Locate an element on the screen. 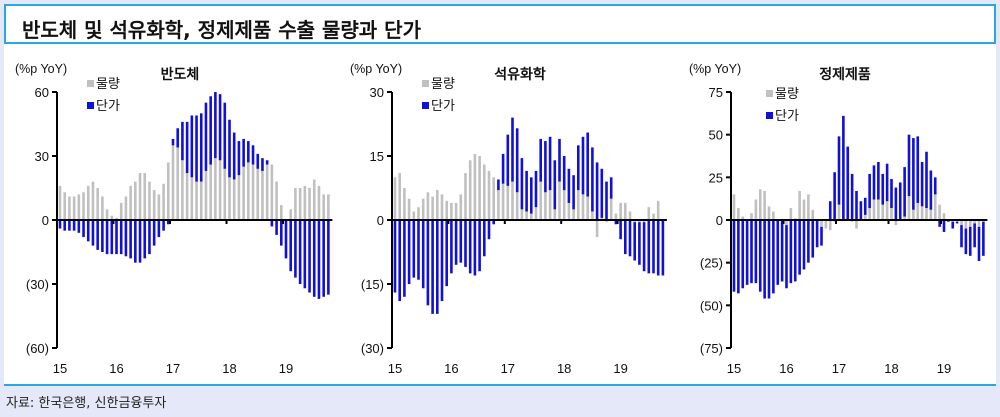  legend-label-price: 단가 is located at coordinates (787, 115).